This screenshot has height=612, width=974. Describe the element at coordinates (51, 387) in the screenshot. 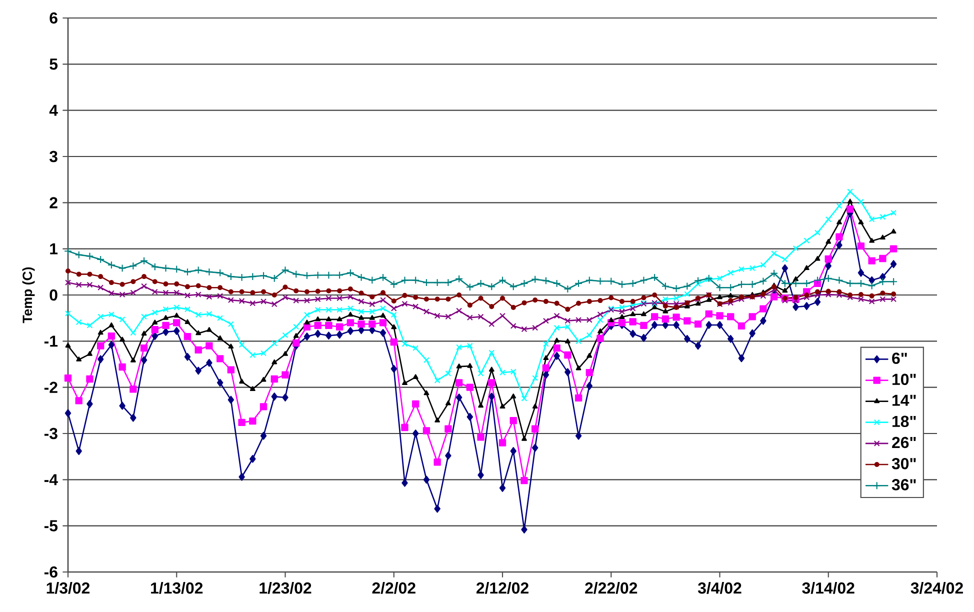

I see `y-tick-label: -2` at that location.